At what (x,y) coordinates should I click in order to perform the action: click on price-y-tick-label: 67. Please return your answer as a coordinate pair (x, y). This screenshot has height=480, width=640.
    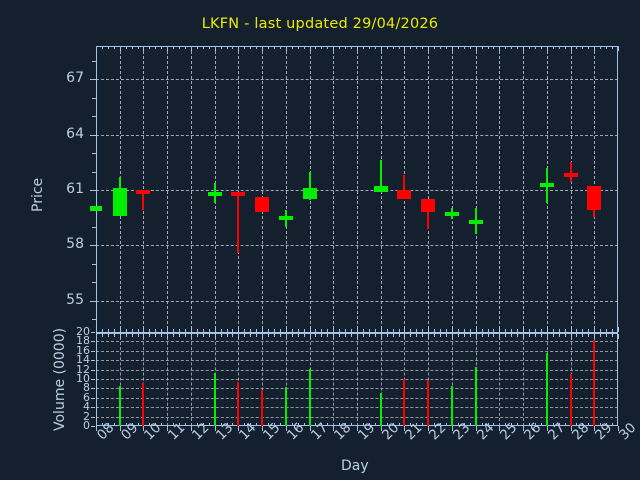
    Looking at the image, I should click on (75, 78).